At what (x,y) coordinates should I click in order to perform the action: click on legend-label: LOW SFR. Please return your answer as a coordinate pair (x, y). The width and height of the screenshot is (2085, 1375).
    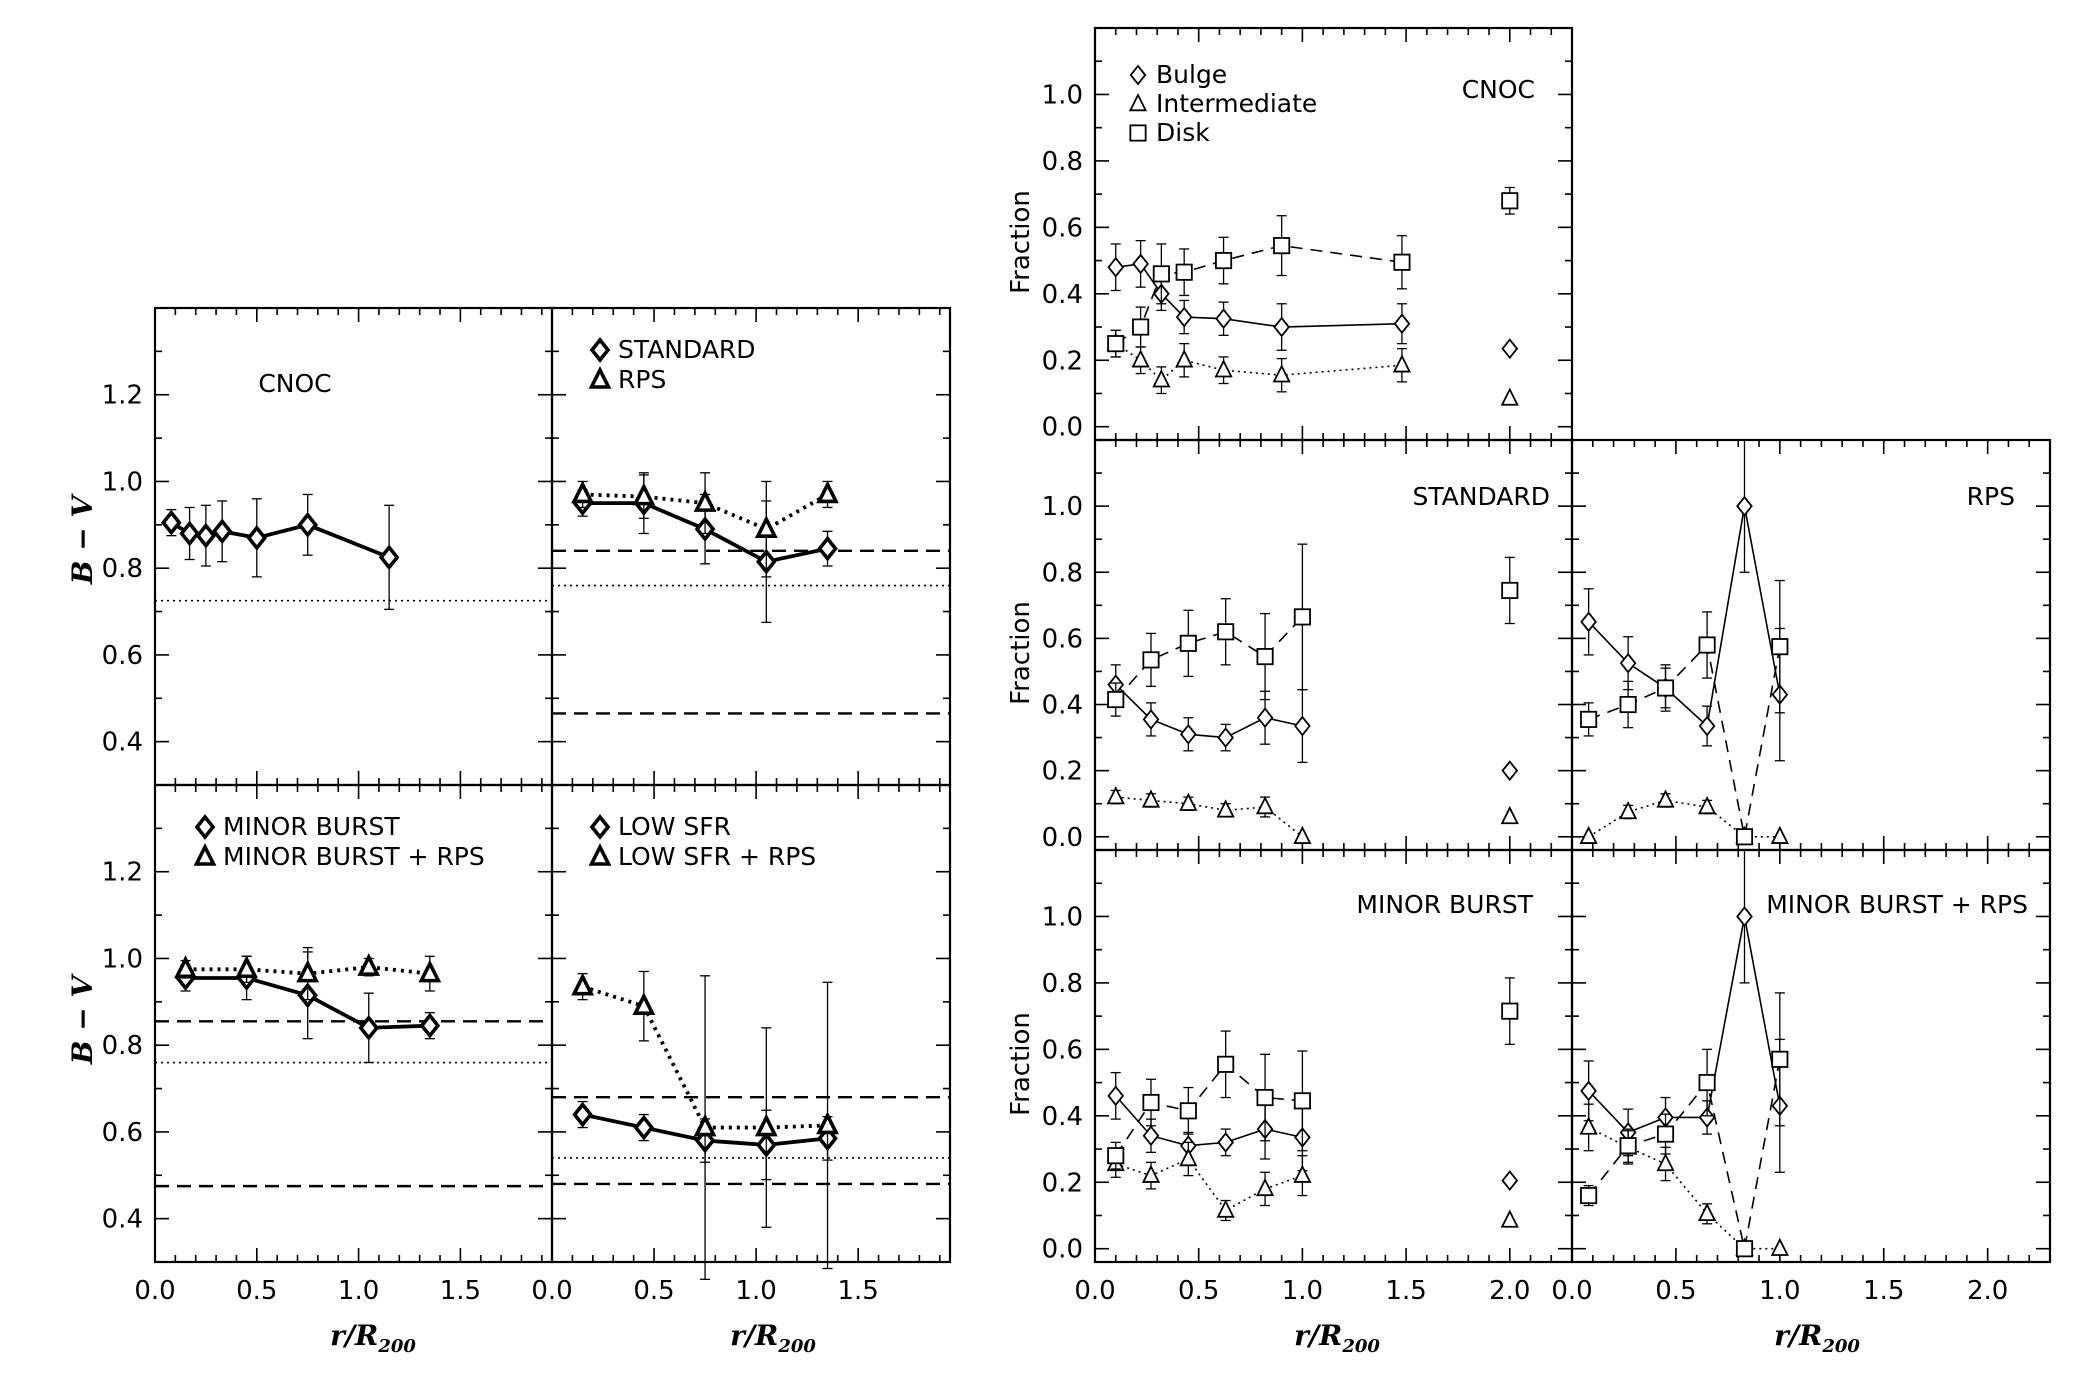
    Looking at the image, I should click on (674, 826).